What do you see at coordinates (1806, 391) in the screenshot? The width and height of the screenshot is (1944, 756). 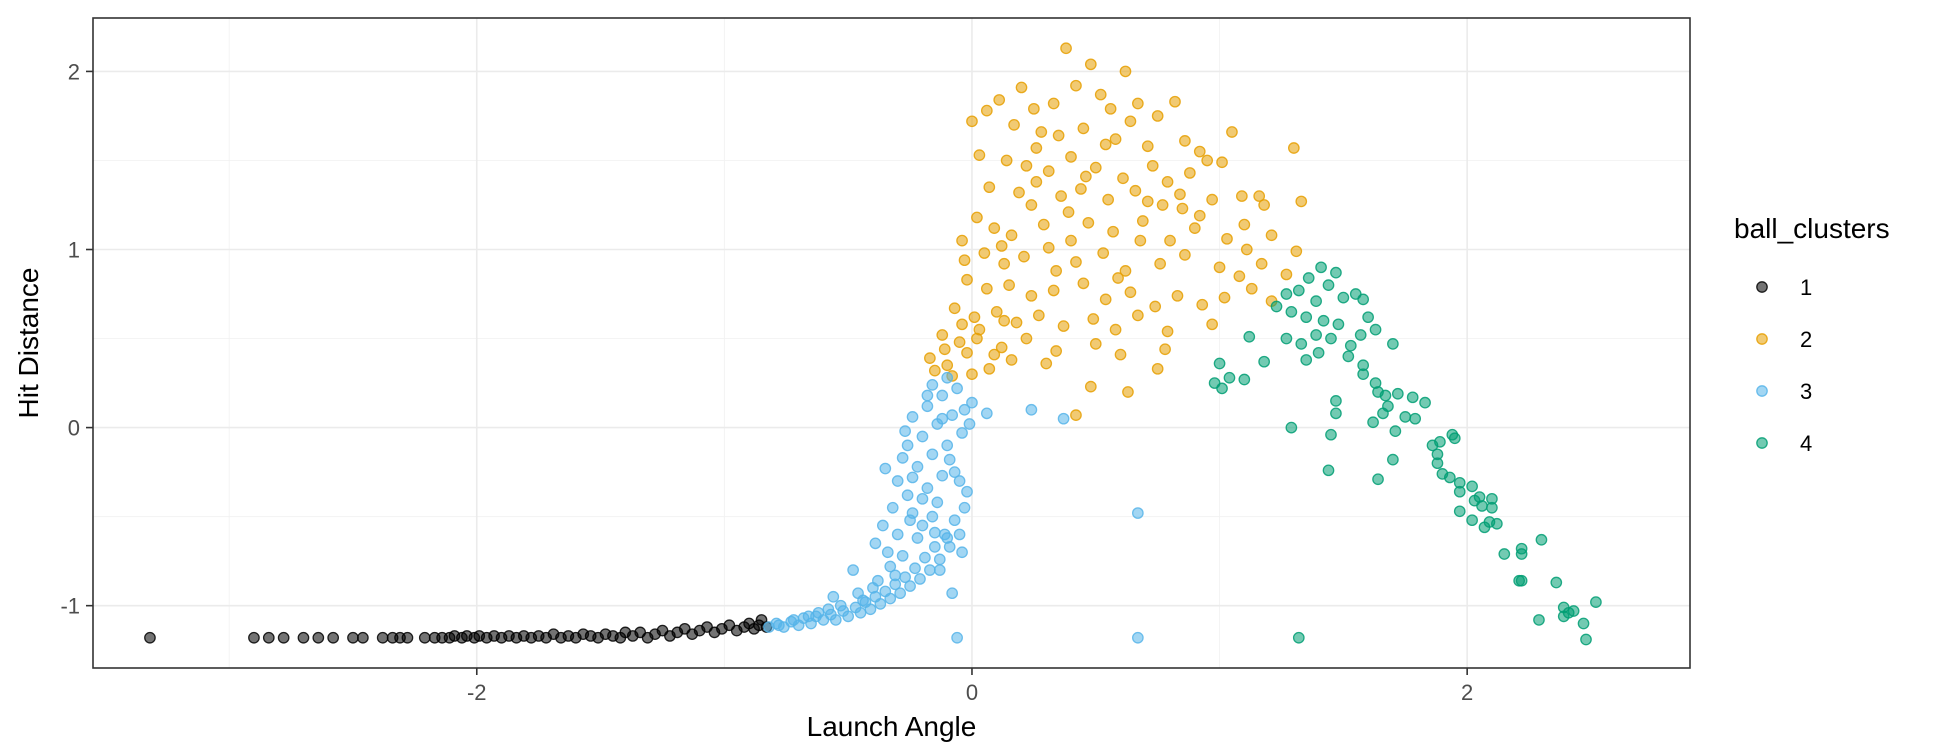 I see `legend-label-cluster-3: 3` at bounding box center [1806, 391].